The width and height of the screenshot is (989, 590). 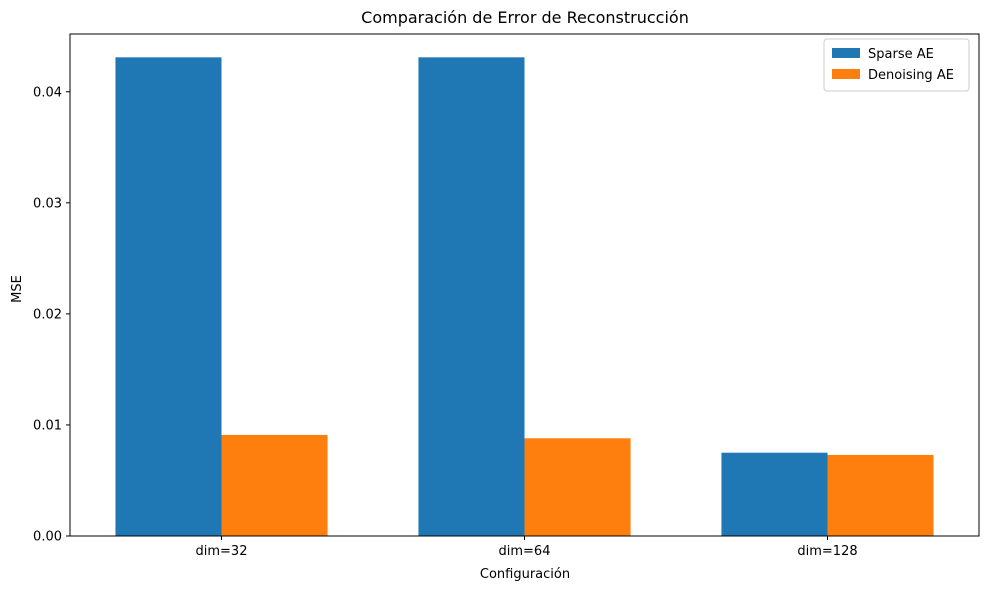 What do you see at coordinates (911, 75) in the screenshot?
I see `legend-label: Denoising AE` at bounding box center [911, 75].